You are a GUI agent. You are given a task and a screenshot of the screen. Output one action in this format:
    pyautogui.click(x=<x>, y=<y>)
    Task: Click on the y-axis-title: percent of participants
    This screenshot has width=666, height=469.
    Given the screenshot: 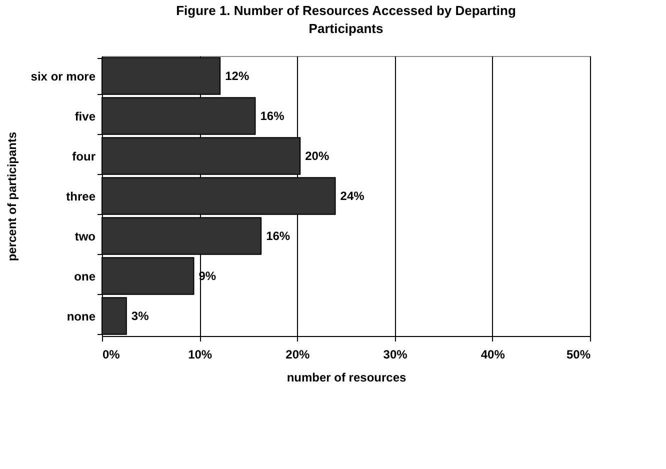 What is the action you would take?
    pyautogui.click(x=11, y=196)
    